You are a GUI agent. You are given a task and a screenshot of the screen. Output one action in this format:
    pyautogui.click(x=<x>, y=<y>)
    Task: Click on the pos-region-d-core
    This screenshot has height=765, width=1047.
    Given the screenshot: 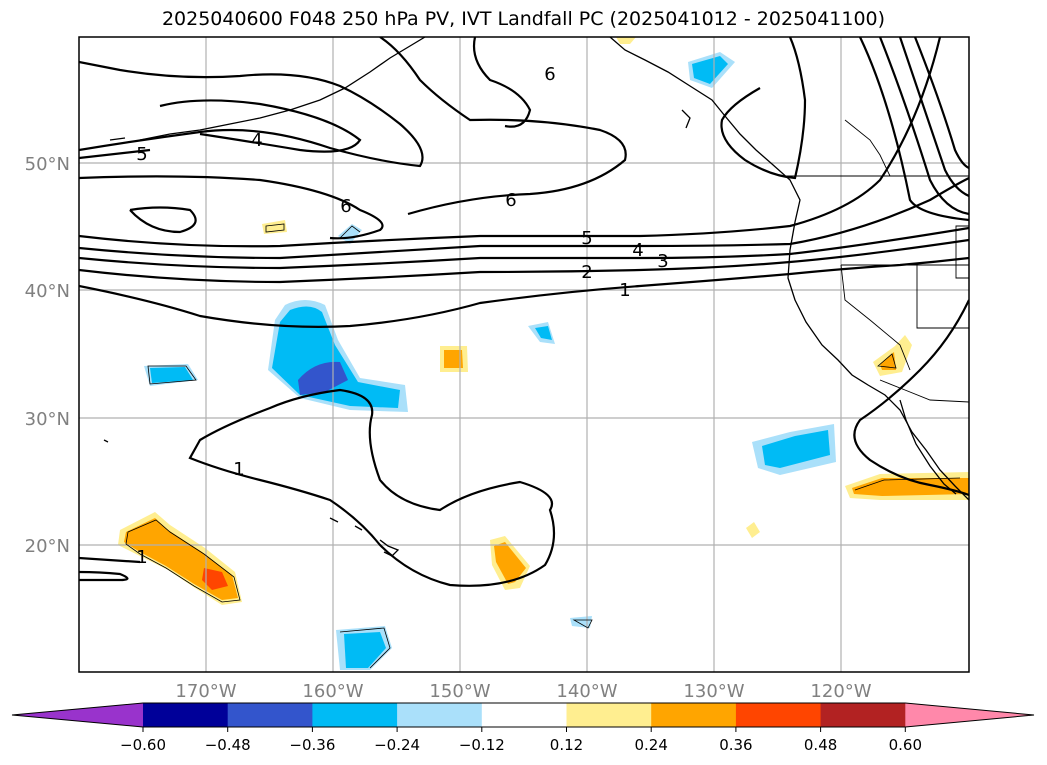 What is the action you would take?
    pyautogui.click(x=910, y=487)
    